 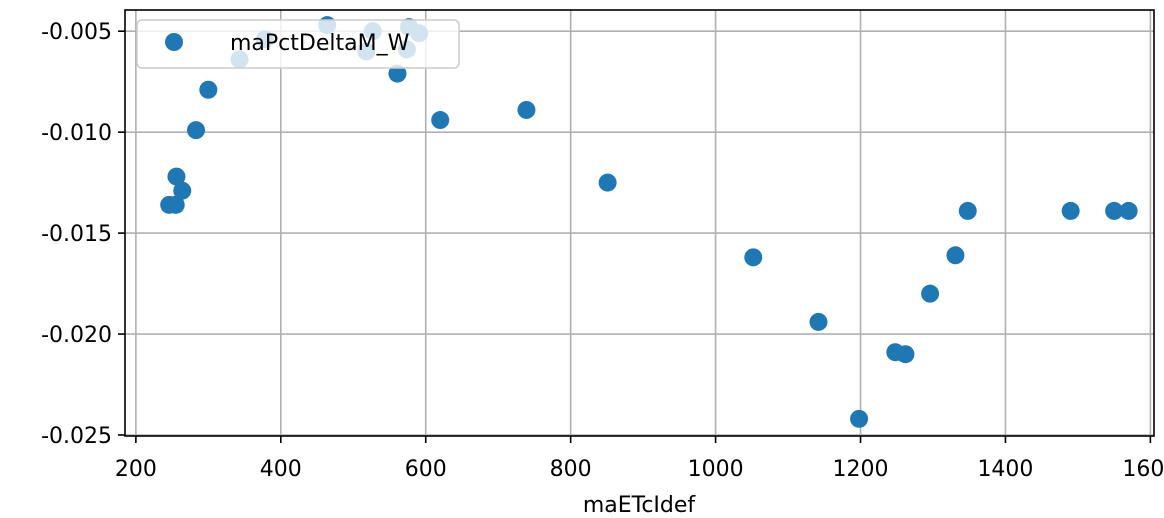 I want to click on legend: maPctDeltaM_W, so click(x=298, y=44).